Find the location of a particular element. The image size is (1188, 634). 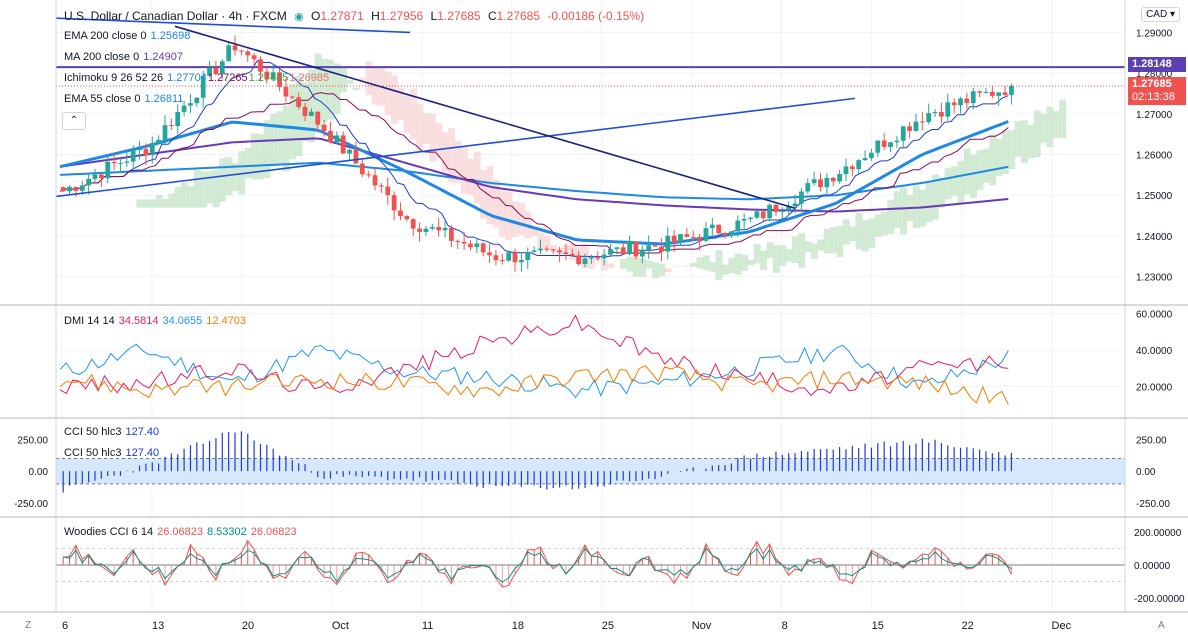

y-tick-label: 1.28000 is located at coordinates (1154, 74).